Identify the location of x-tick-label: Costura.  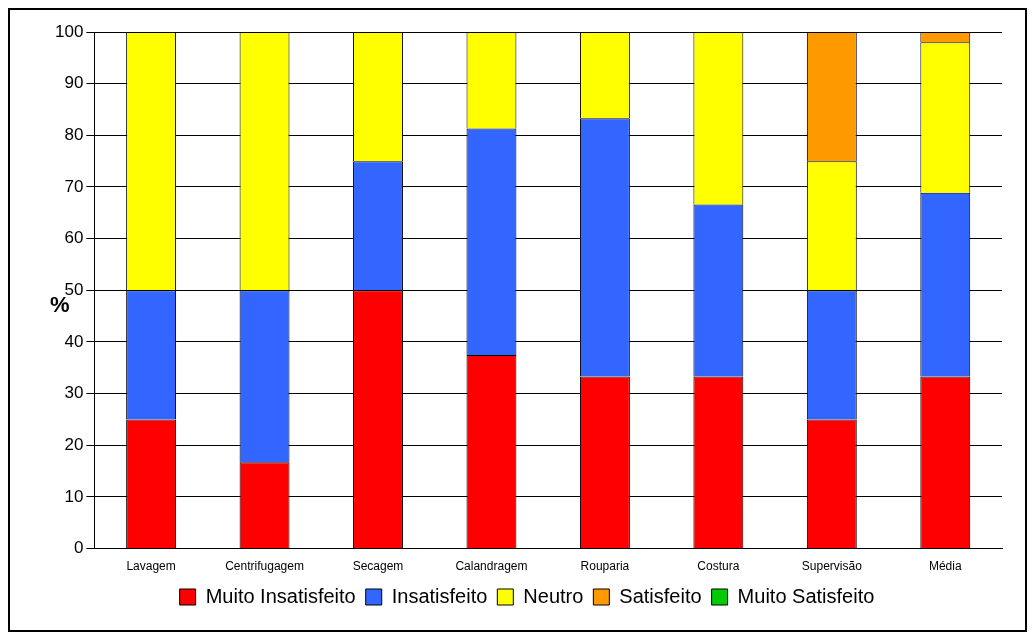
(718, 566).